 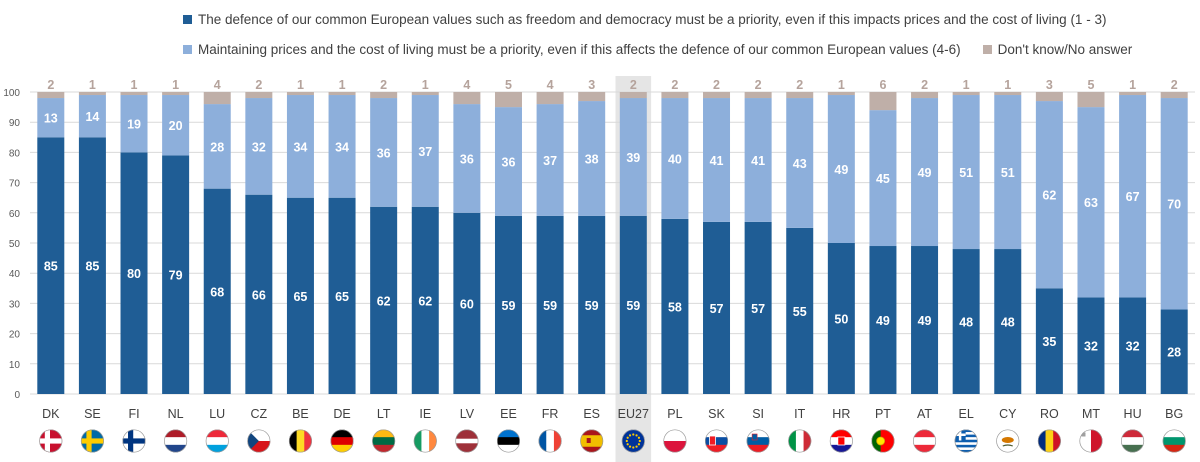 What do you see at coordinates (799, 85) in the screenshot?
I see `data-label-series3-IT: 2` at bounding box center [799, 85].